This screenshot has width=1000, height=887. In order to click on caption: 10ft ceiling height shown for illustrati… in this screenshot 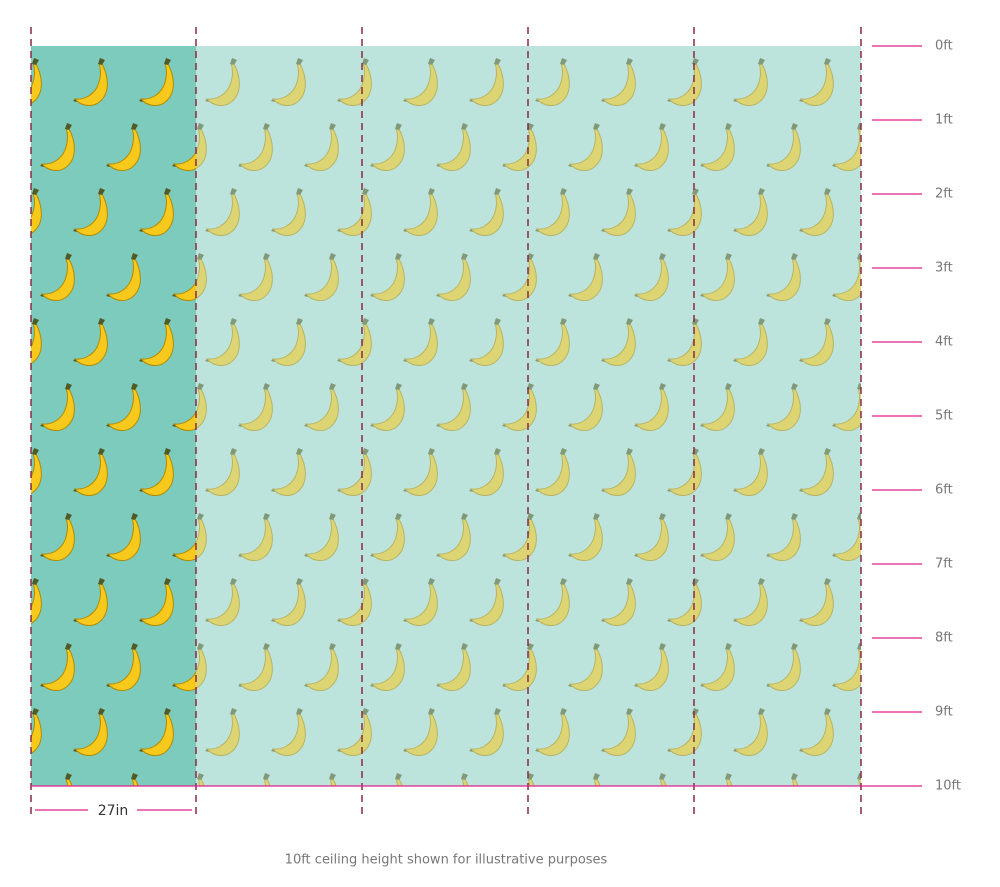, I will do `click(446, 860)`.